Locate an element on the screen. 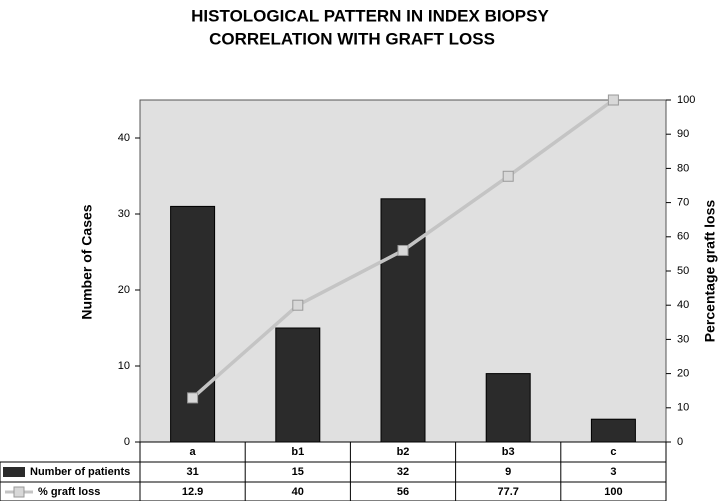 This screenshot has height=501, width=720. legend-swatch is located at coordinates (14, 472).